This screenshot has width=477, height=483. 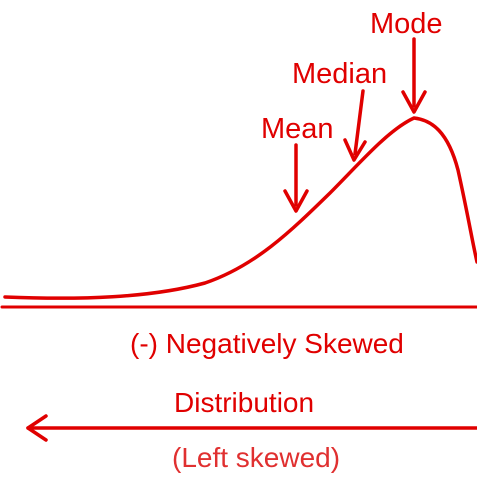 I want to click on left-skewed-label: (Left skewed), so click(x=256, y=457).